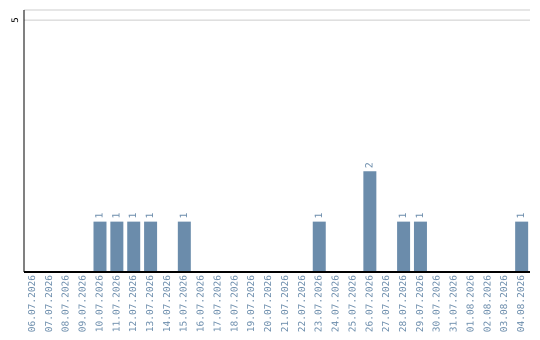  Describe the element at coordinates (470, 303) in the screenshot. I see `x-tick-label: 01.08.2026` at that location.